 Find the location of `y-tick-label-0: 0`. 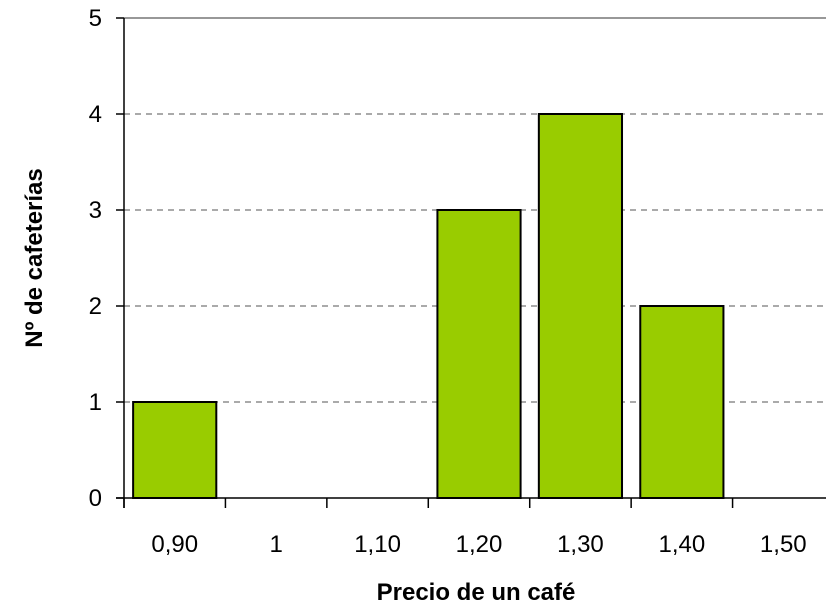

y-tick-label-0: 0 is located at coordinates (95, 498).